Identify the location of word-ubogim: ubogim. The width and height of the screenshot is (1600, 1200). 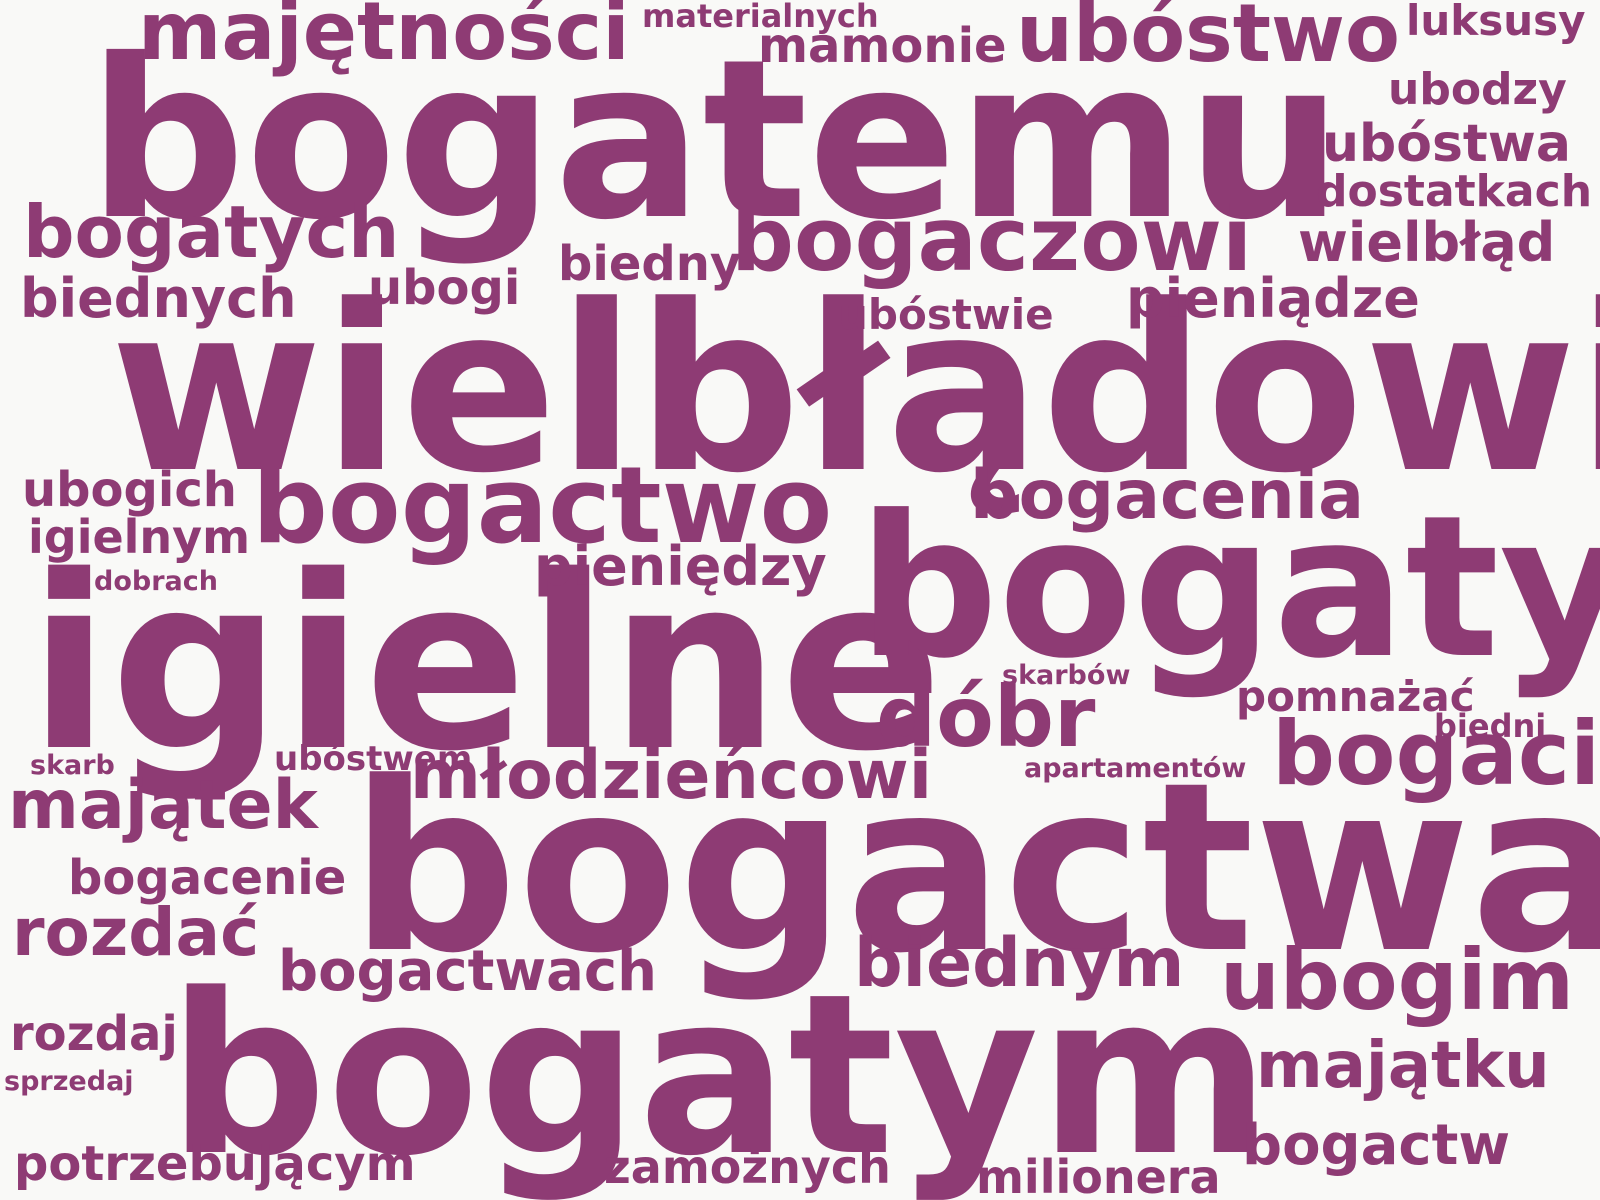
(1397, 980).